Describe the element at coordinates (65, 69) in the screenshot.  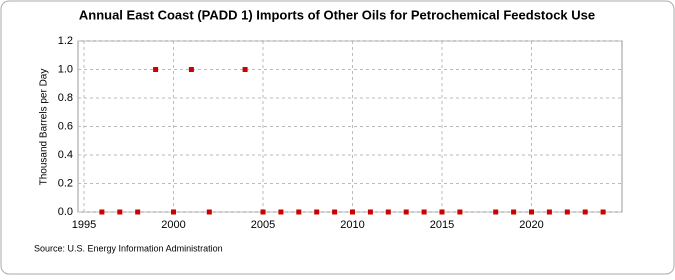
I see `y-tick-label: 1.0` at that location.